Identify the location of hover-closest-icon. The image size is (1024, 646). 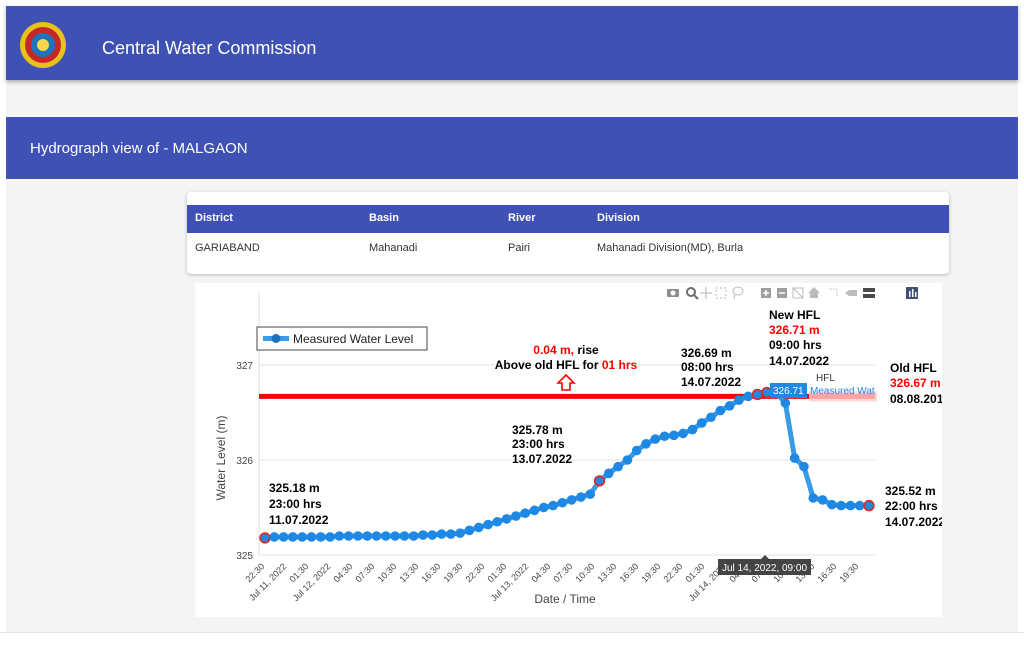
(851, 293).